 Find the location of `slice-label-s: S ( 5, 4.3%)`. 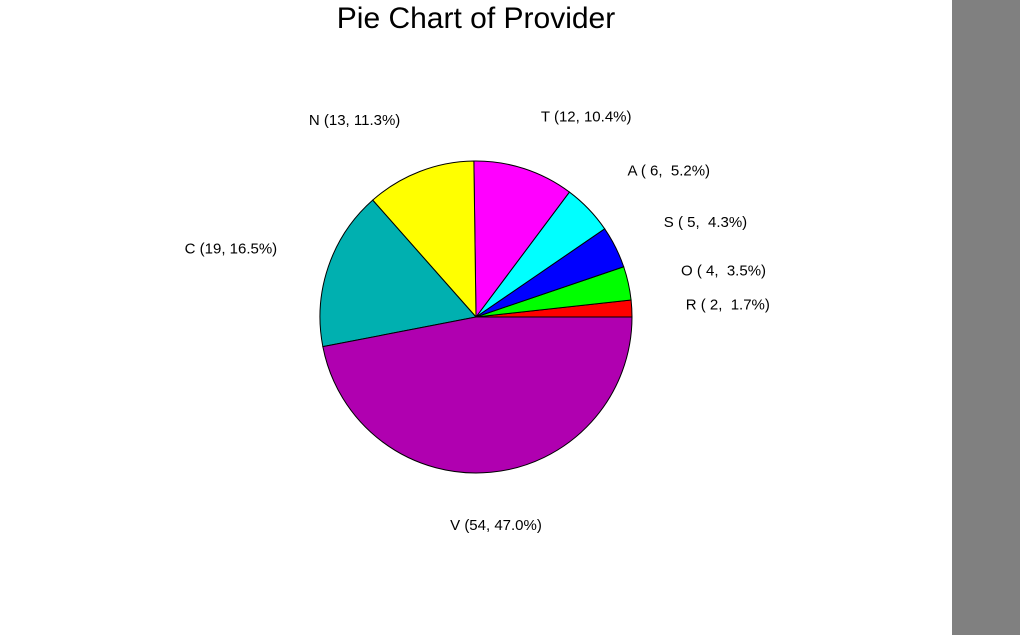

slice-label-s: S ( 5, 4.3%) is located at coordinates (705, 222).